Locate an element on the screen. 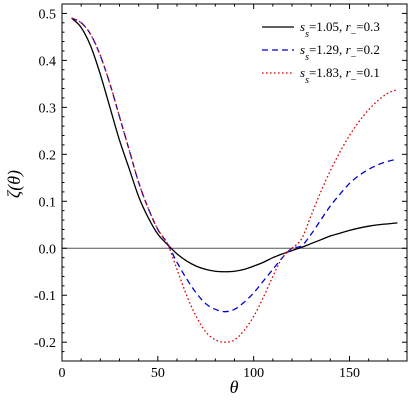 The height and width of the screenshot is (400, 415). y-tick-label: 0.4 is located at coordinates (48, 61).